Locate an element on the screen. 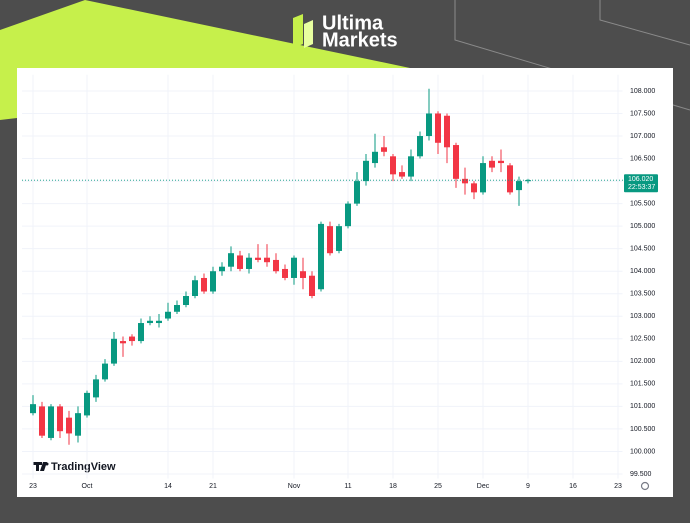  y-tick-label: 108.000 is located at coordinates (642, 91).